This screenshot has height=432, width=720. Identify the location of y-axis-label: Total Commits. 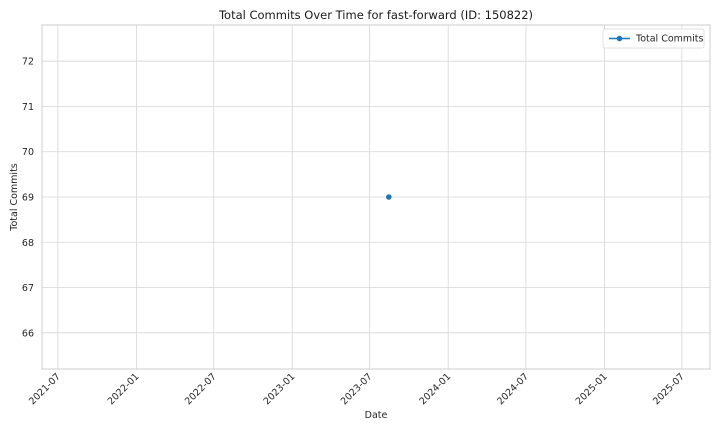
(14, 197).